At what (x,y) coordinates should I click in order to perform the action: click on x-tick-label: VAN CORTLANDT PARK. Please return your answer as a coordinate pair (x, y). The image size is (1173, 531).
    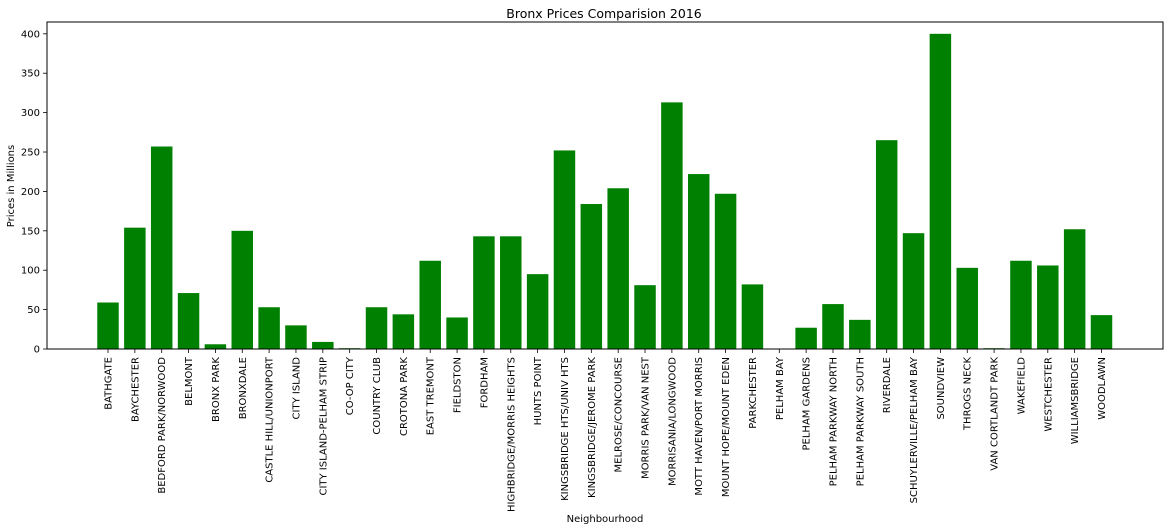
    Looking at the image, I should click on (995, 414).